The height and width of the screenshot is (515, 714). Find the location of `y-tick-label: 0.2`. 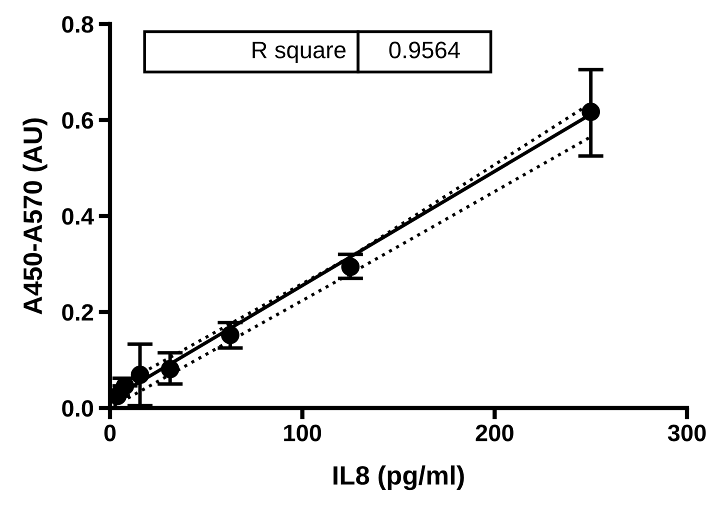

y-tick-label: 0.2 is located at coordinates (78, 312).